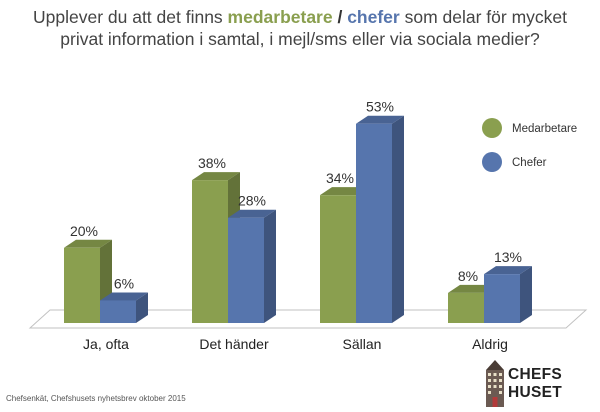  I want to click on house-icon, so click(495, 383).